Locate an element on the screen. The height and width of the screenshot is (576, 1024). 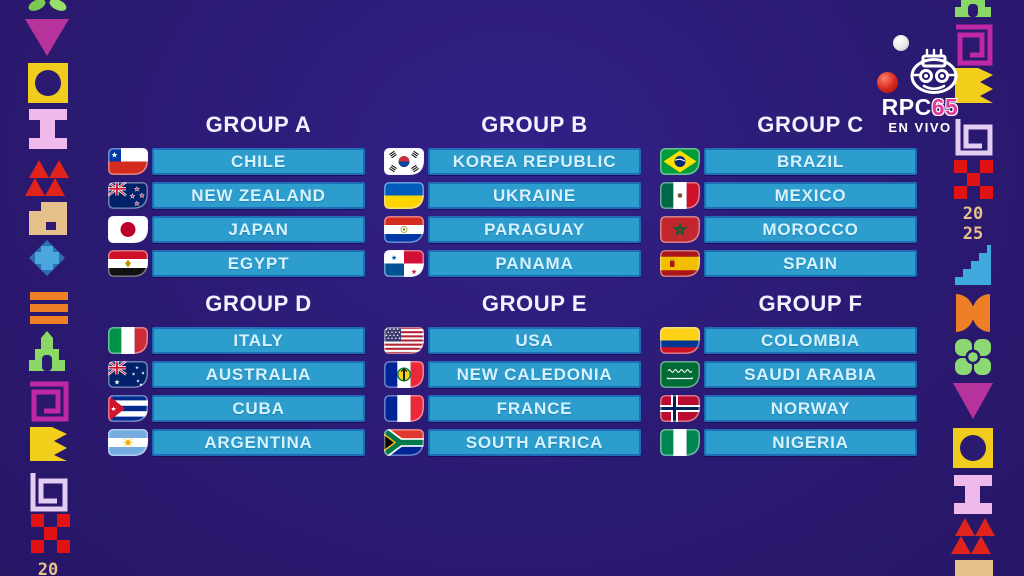
egypt-flag-icon is located at coordinates (128, 263).